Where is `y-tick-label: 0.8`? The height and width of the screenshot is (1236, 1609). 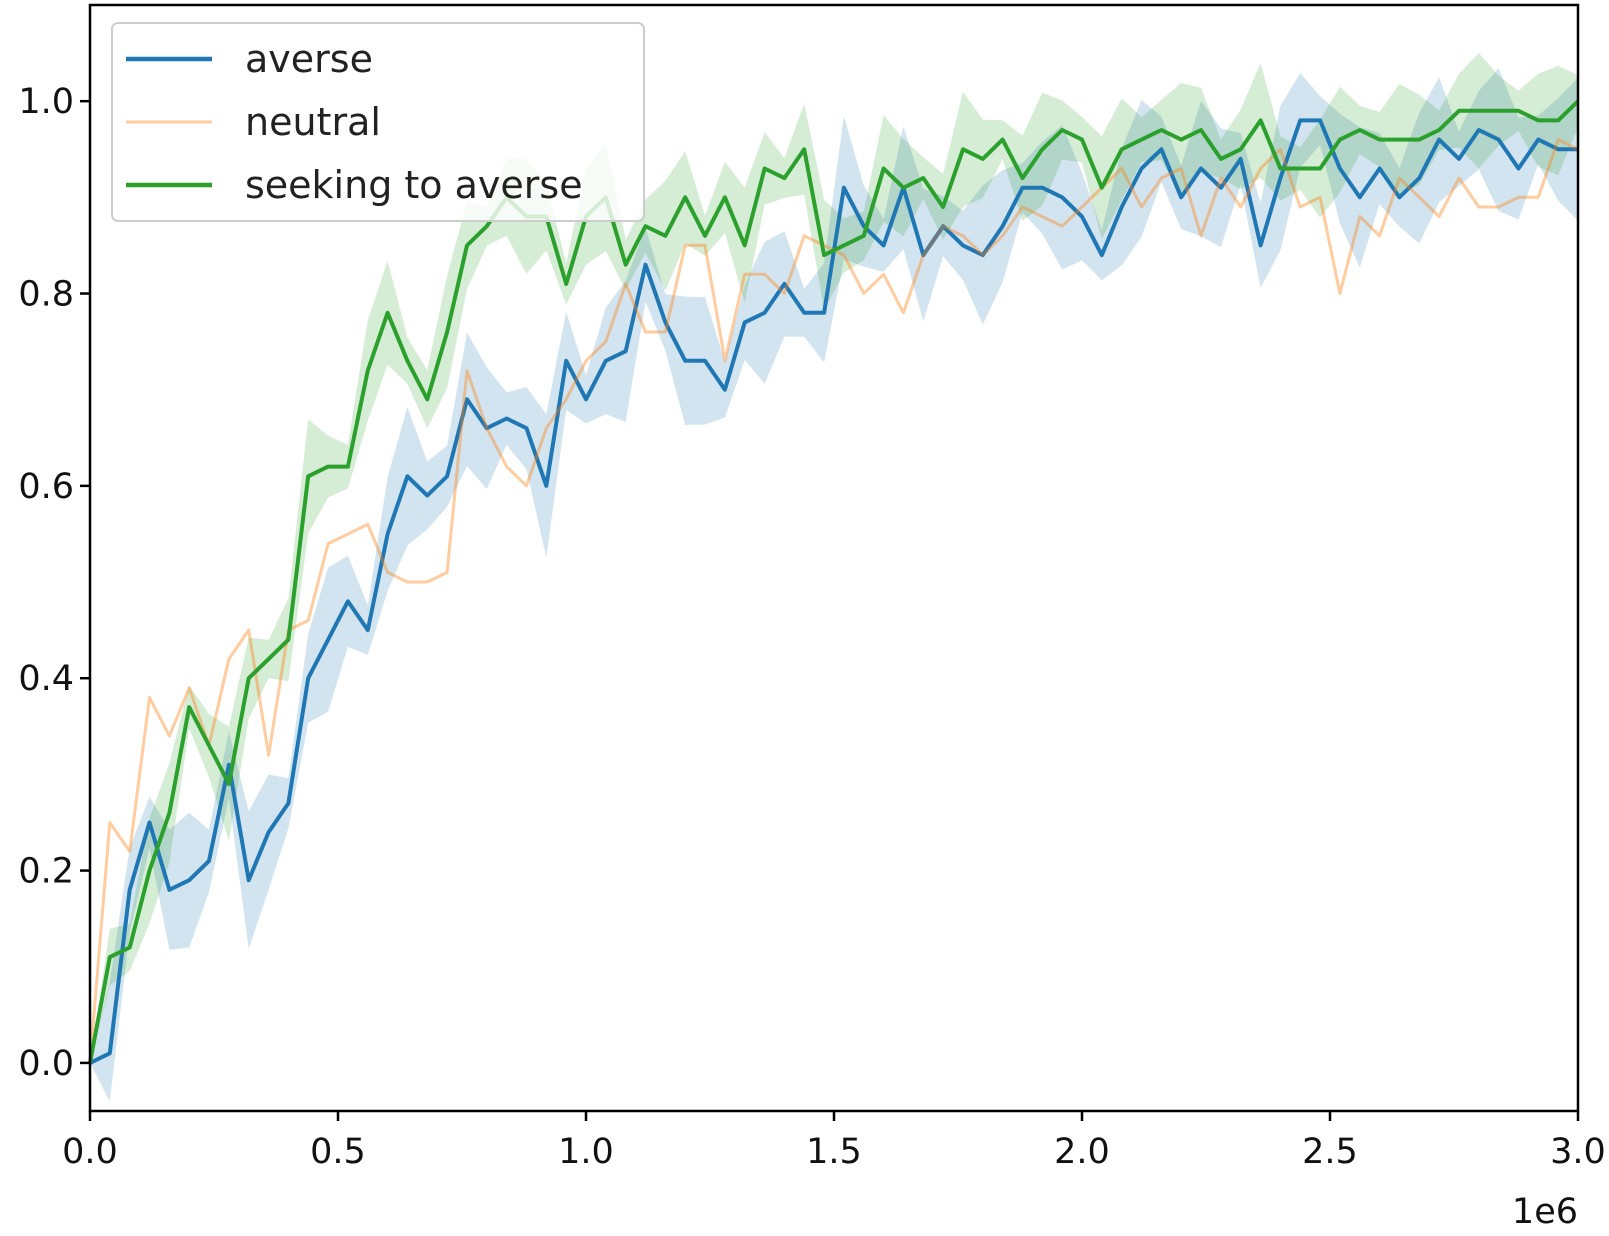 y-tick-label: 0.8 is located at coordinates (46, 295).